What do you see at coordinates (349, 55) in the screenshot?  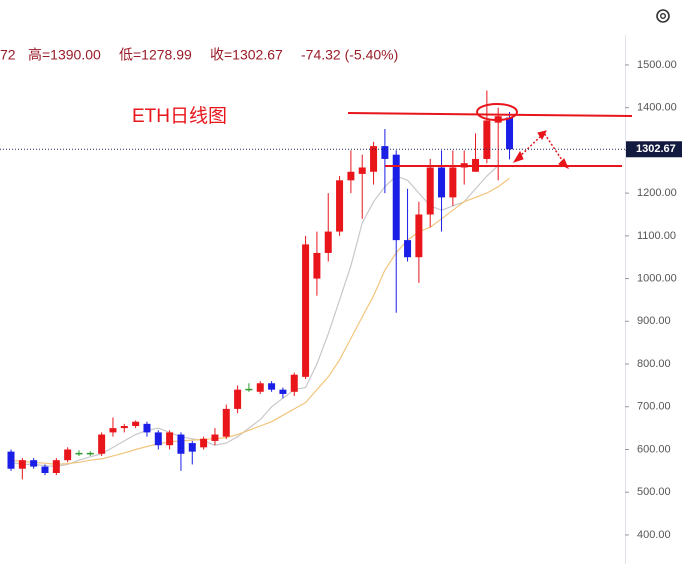 I see `header-change: -74.32 (-5.40%)` at bounding box center [349, 55].